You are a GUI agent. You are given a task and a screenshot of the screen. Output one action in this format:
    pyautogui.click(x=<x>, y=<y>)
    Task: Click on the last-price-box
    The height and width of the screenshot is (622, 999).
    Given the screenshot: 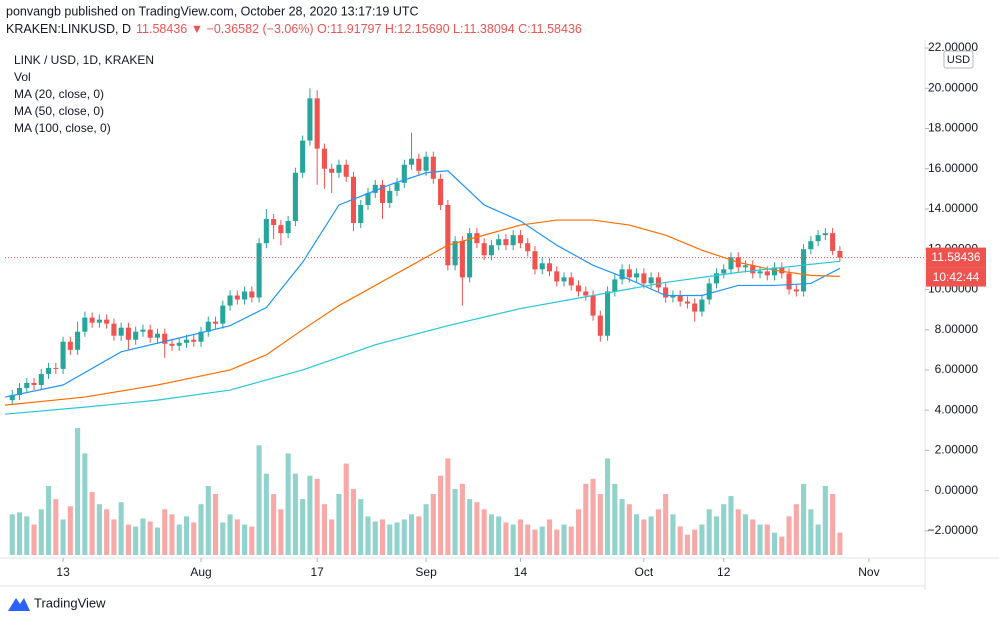 What is the action you would take?
    pyautogui.click(x=956, y=257)
    